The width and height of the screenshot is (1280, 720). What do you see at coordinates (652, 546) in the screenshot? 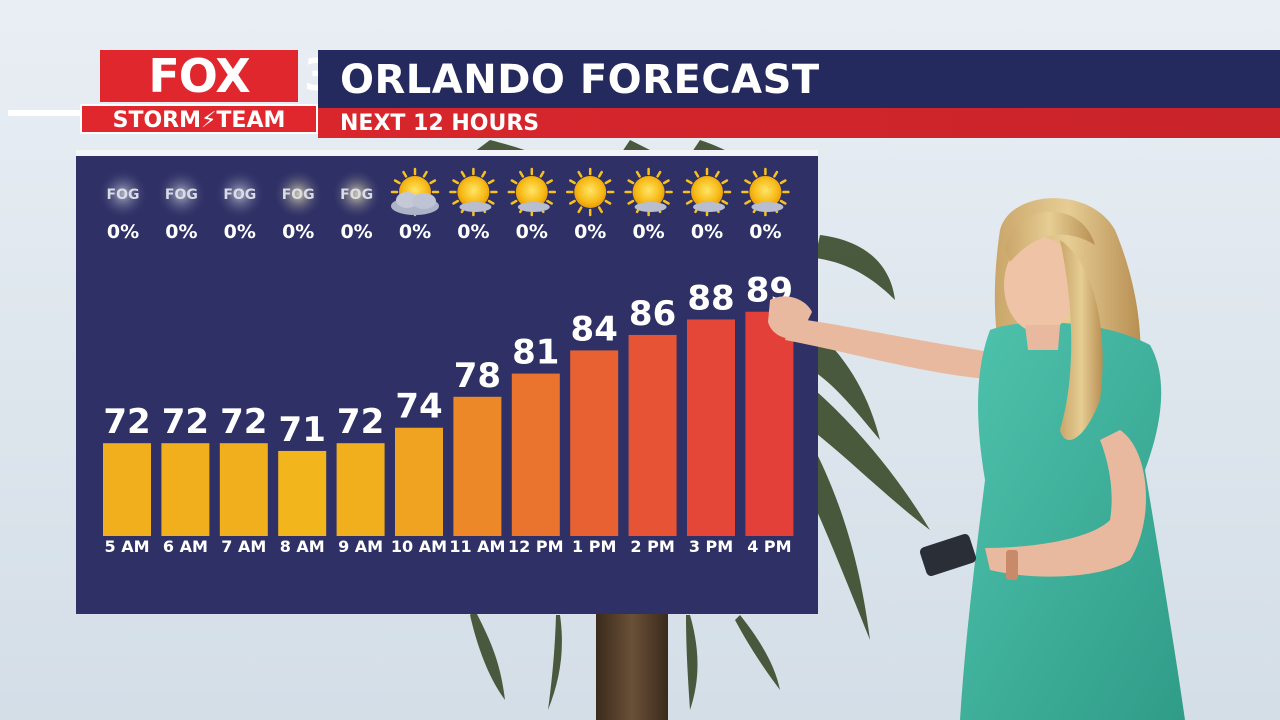
I see `hour-label: 2 PM` at bounding box center [652, 546].